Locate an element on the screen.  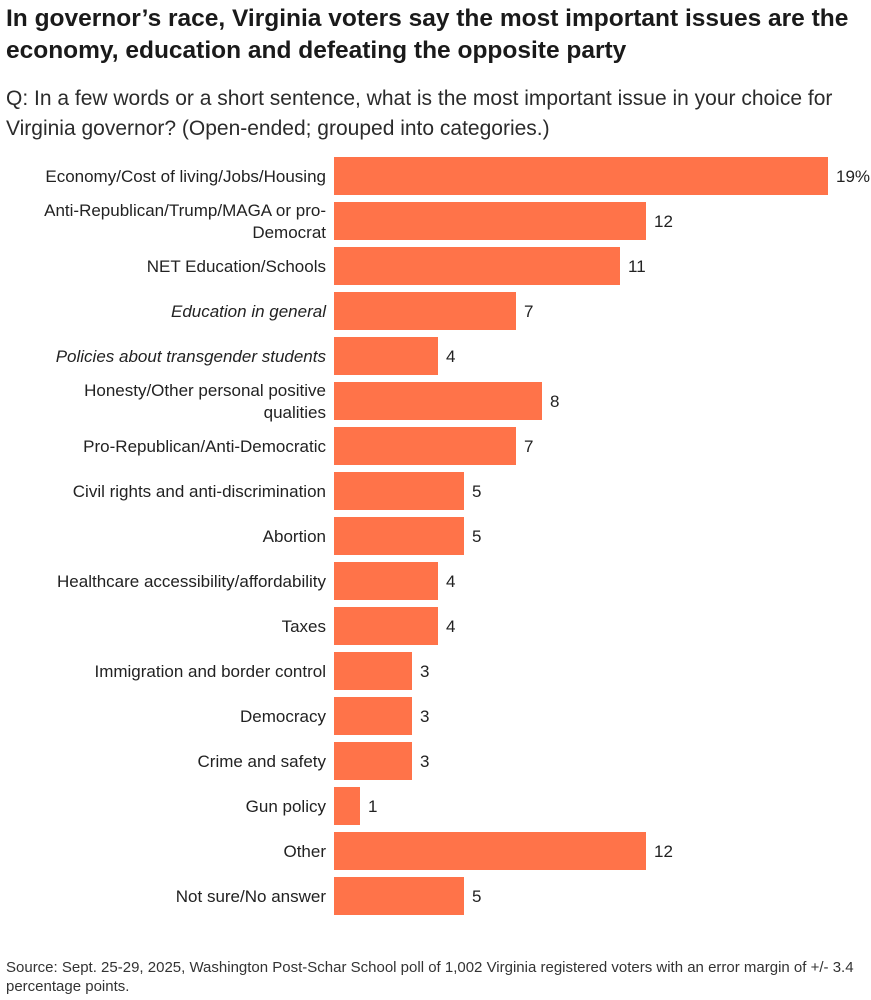
category-label-line: Civil rights and anti-discrimination is located at coordinates (199, 491).